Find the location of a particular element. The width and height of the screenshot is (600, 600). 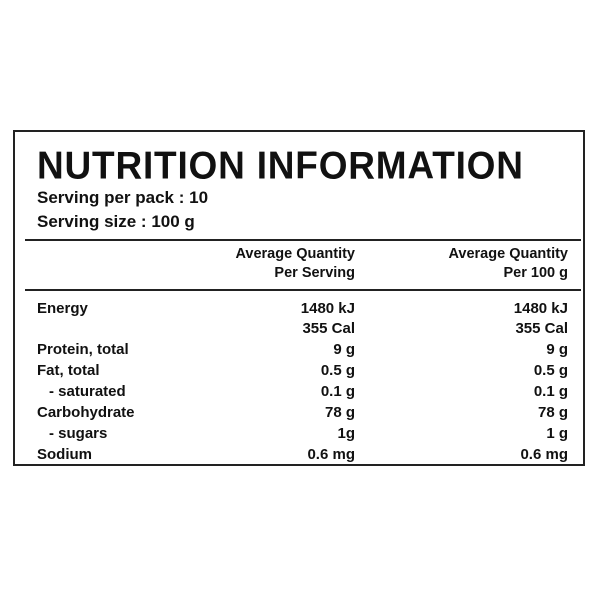

sodium-per-serving: 0.6 mg is located at coordinates (331, 454).